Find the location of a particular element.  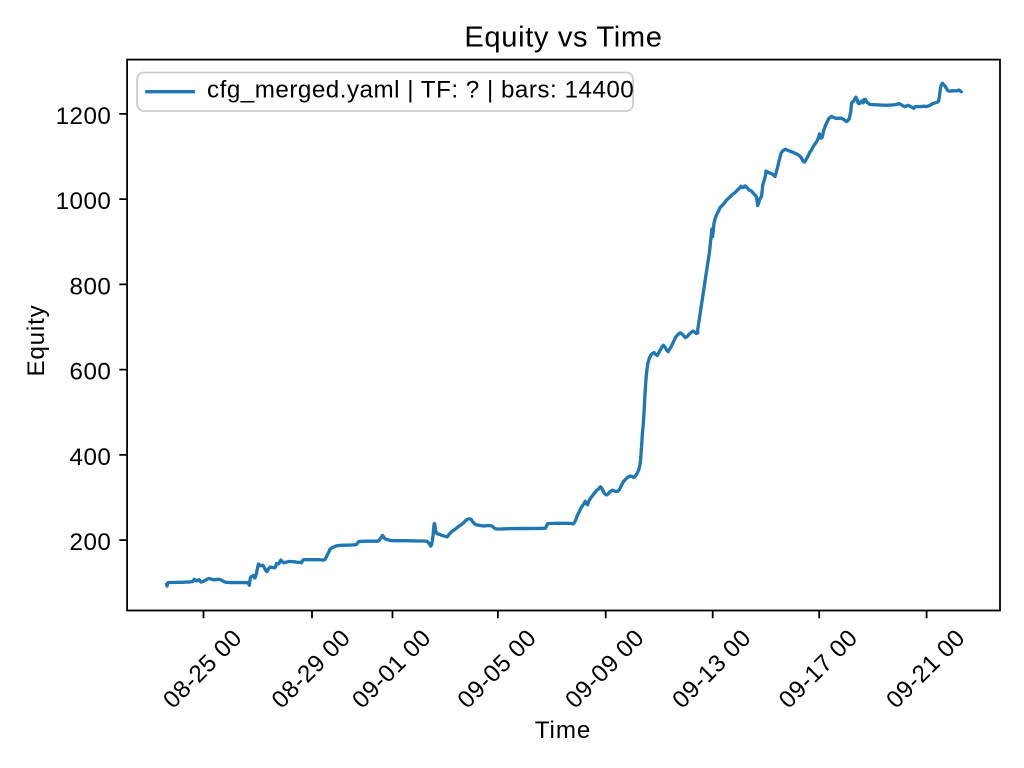

svg-text: 800 is located at coordinates (91, 286).